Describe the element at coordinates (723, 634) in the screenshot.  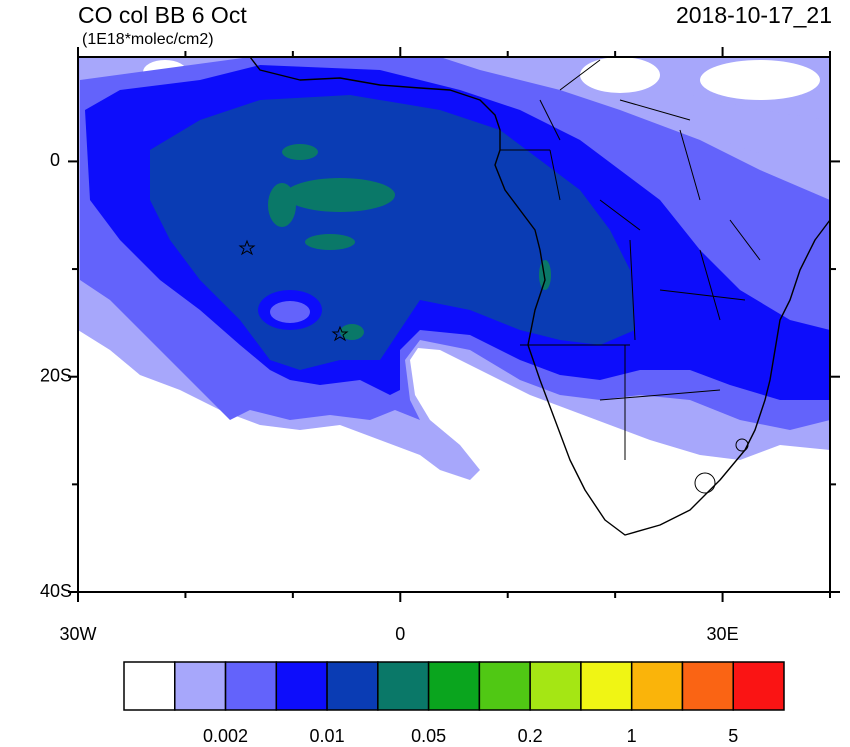
I see `x-tick-label: 30E` at that location.